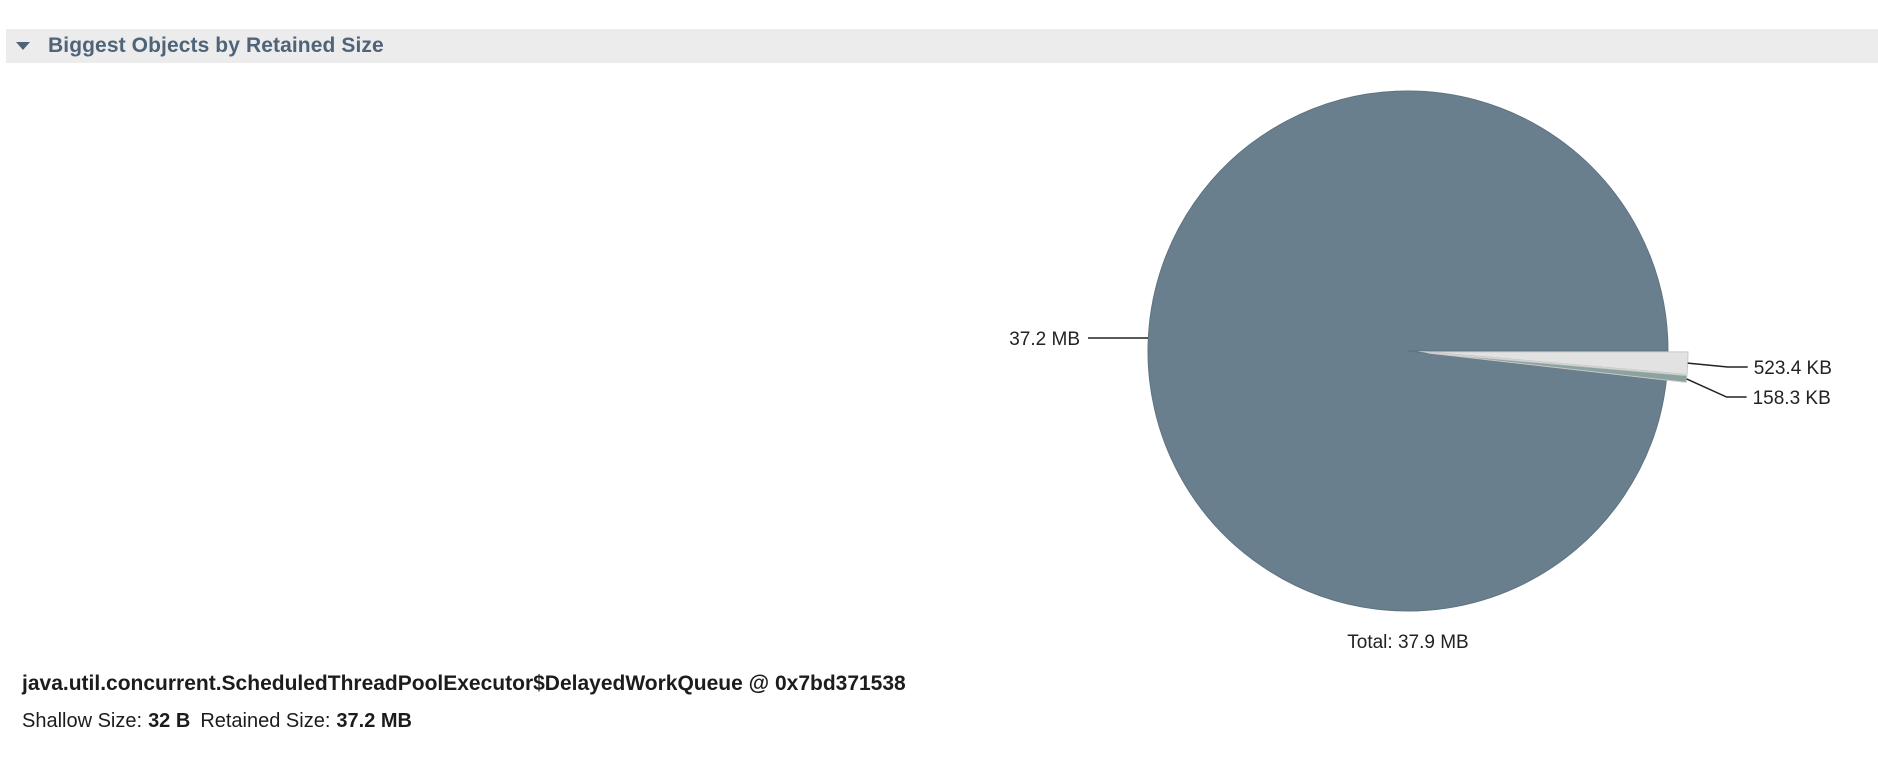  Describe the element at coordinates (169, 721) in the screenshot. I see `shallow-size-value: 32 B` at that location.